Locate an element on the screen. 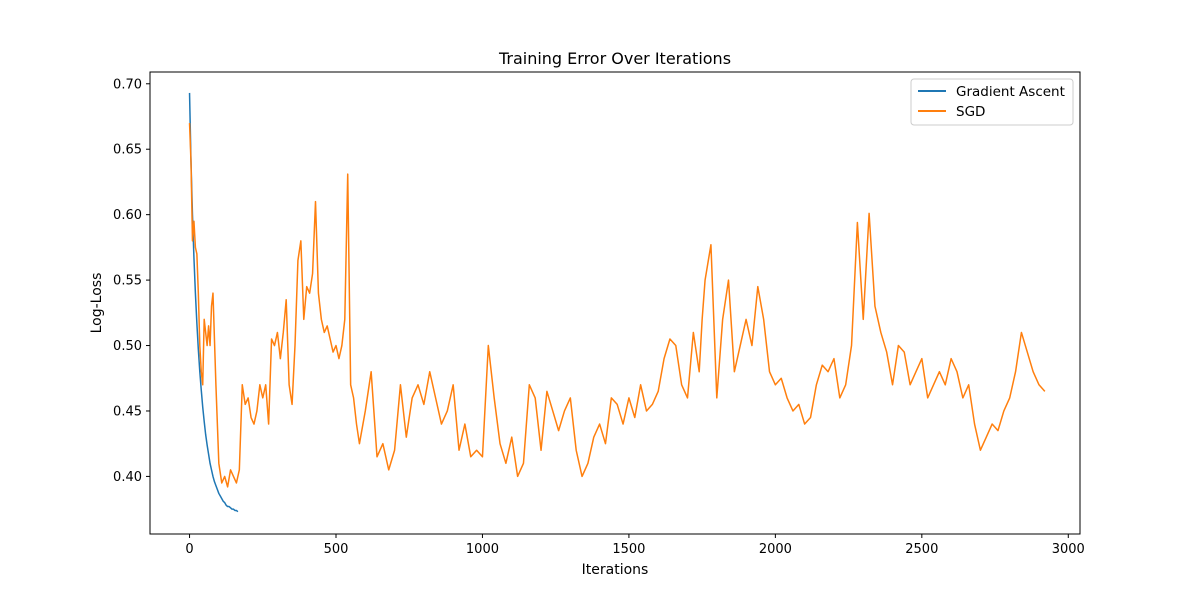 This screenshot has width=1200, height=600. y-tick-label: 0.55 is located at coordinates (127, 281).